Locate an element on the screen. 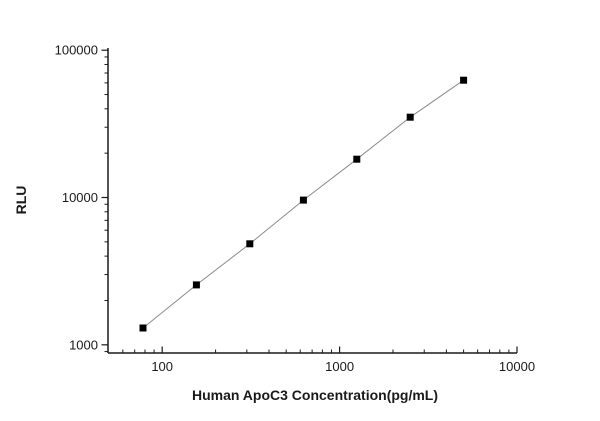 The image size is (600, 421). x-tick-label: 1000 is located at coordinates (339, 366).